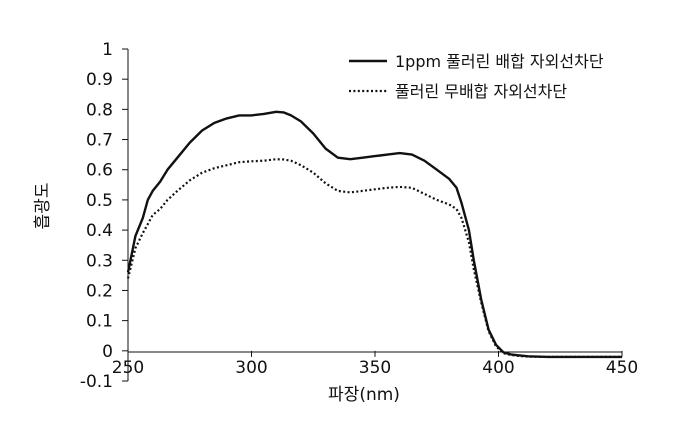  Describe the element at coordinates (107, 352) in the screenshot. I see `y-tick-label: 0` at that location.